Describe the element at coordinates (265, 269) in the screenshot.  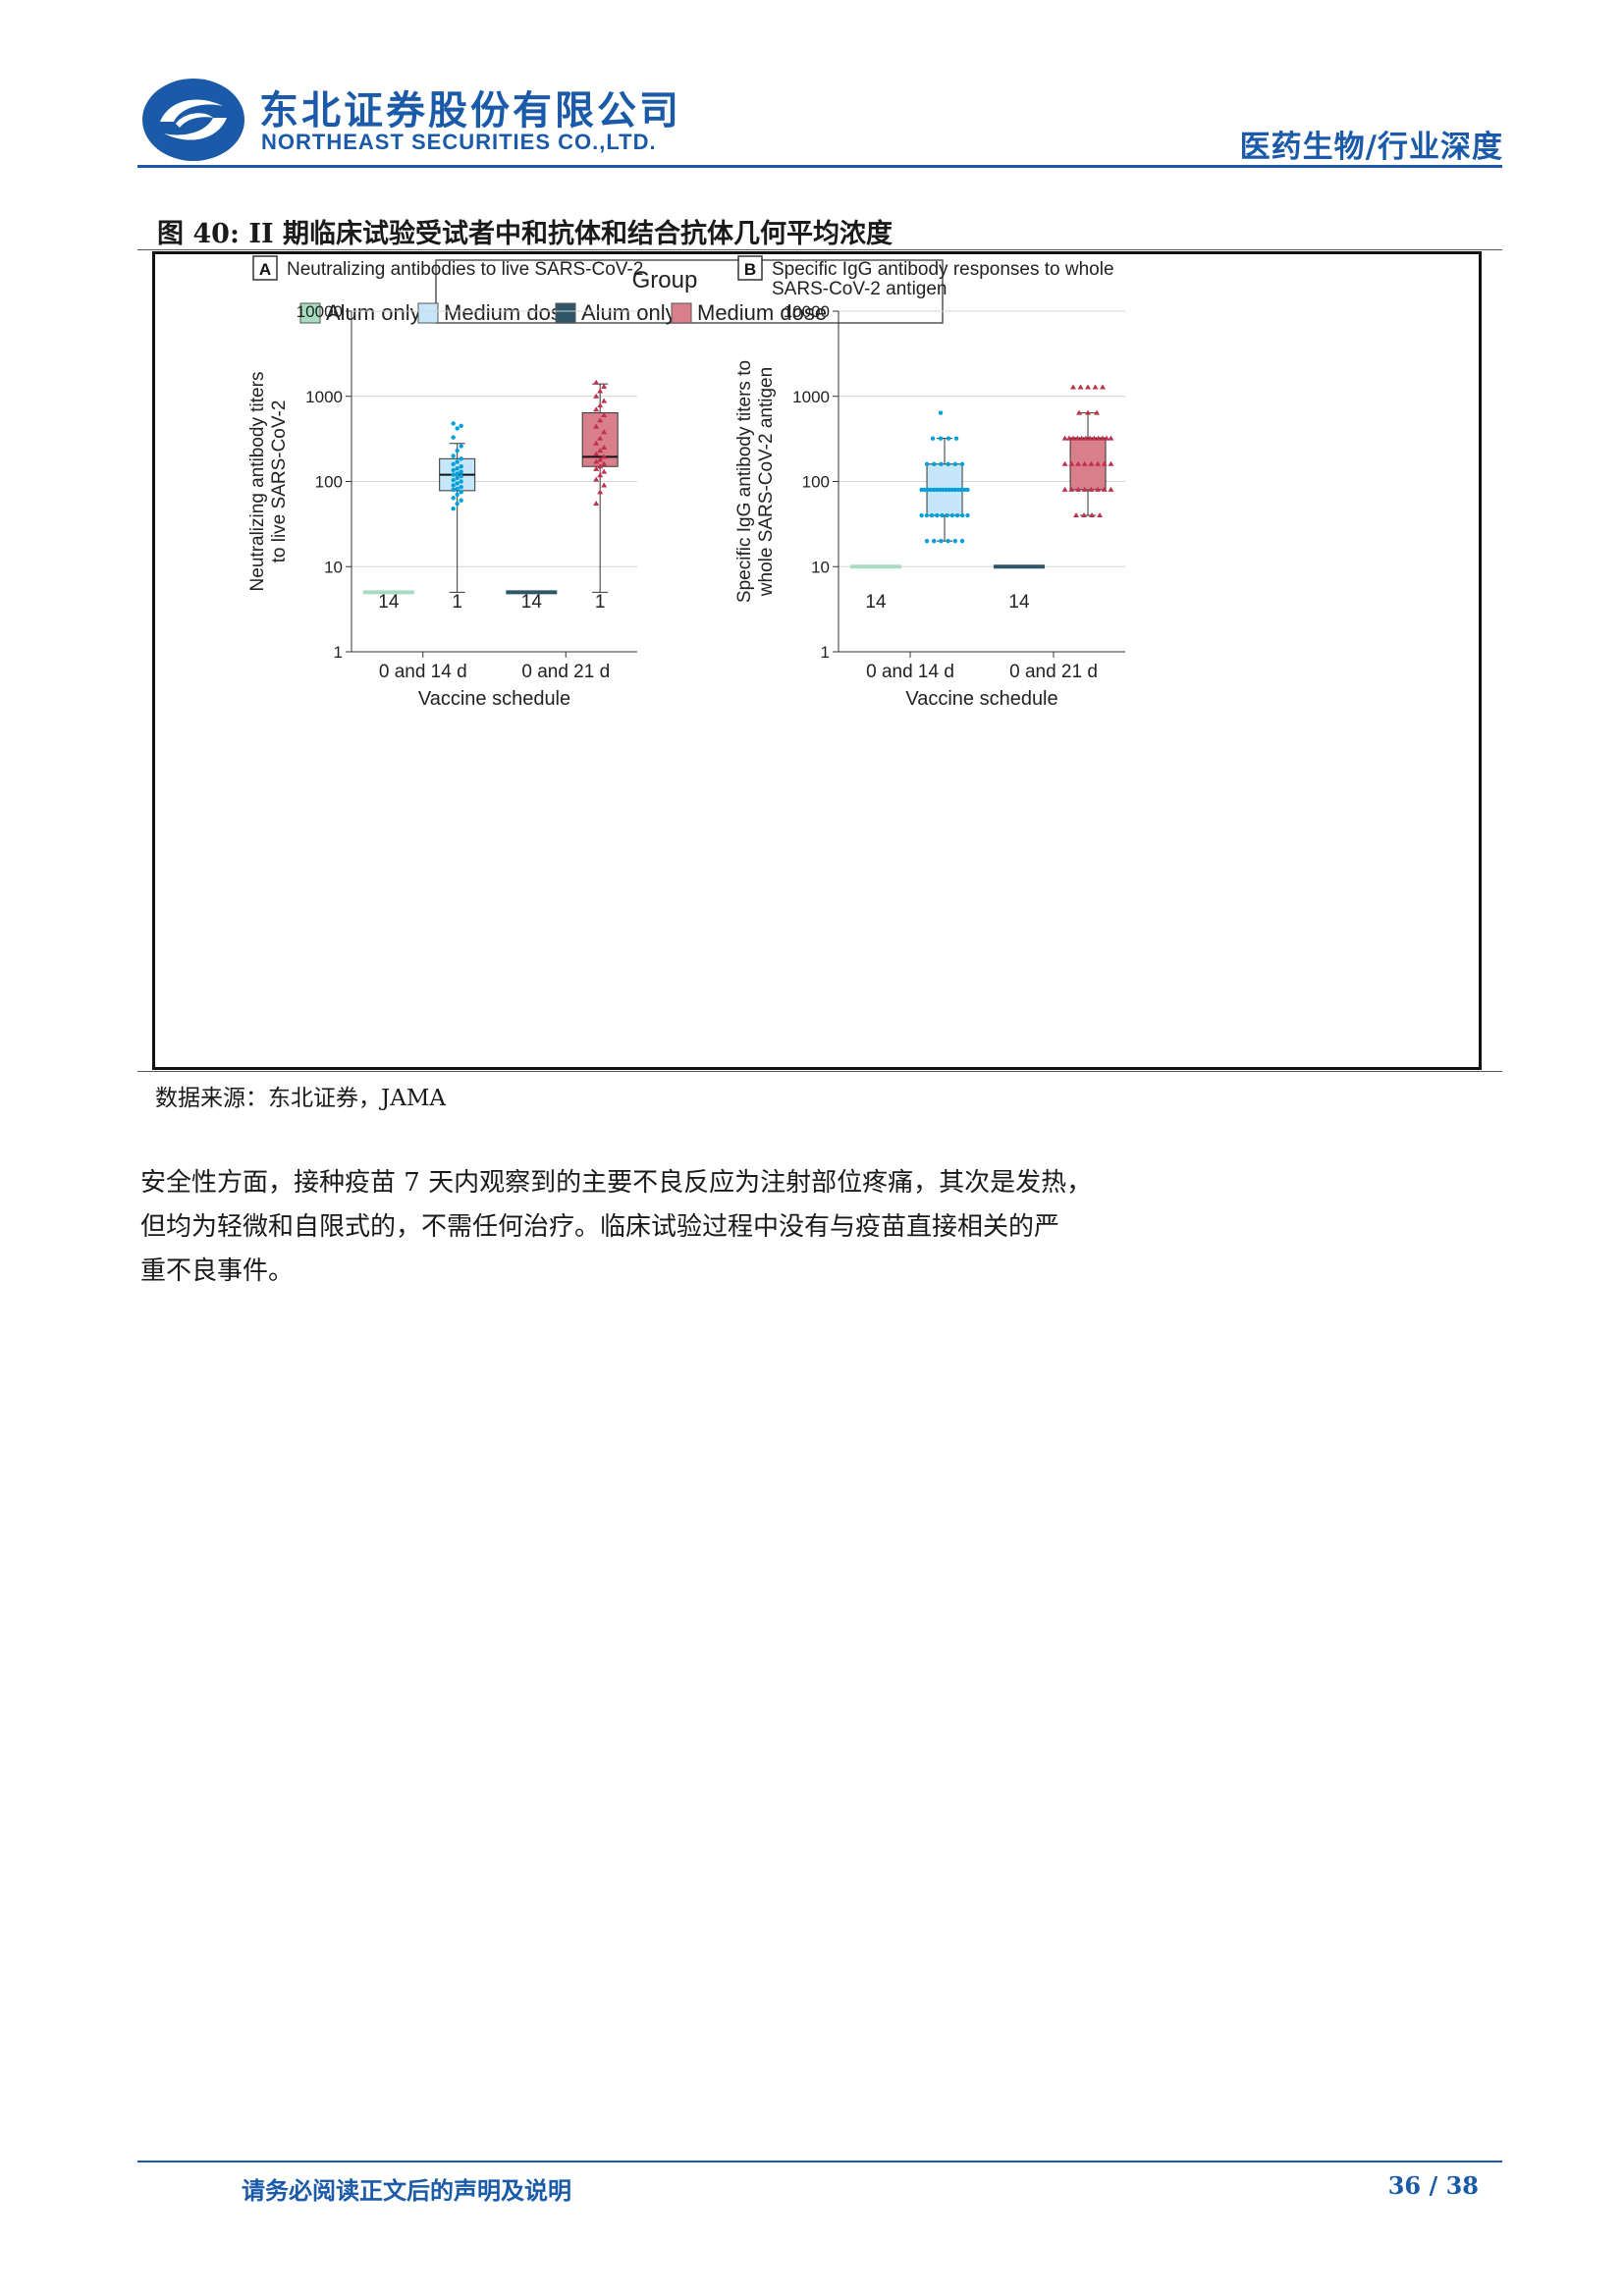
I see `panel-letter: A` at that location.